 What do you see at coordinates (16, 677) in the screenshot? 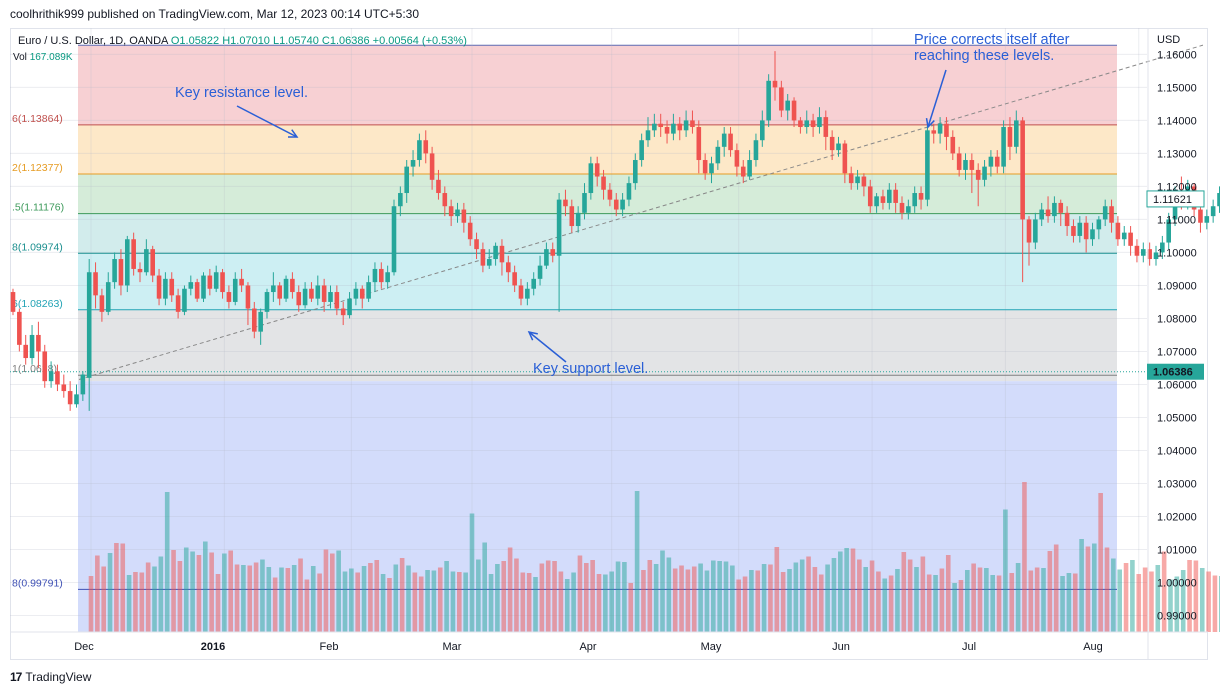
I see `tradingview-logo-icon: 17` at bounding box center [16, 677].